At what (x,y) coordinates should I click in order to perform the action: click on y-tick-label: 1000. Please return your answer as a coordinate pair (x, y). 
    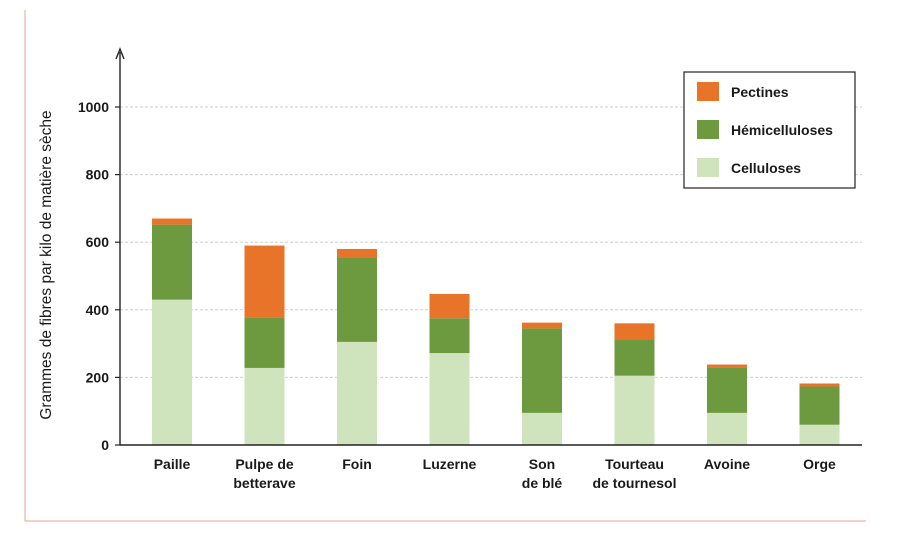
    Looking at the image, I should click on (93, 107).